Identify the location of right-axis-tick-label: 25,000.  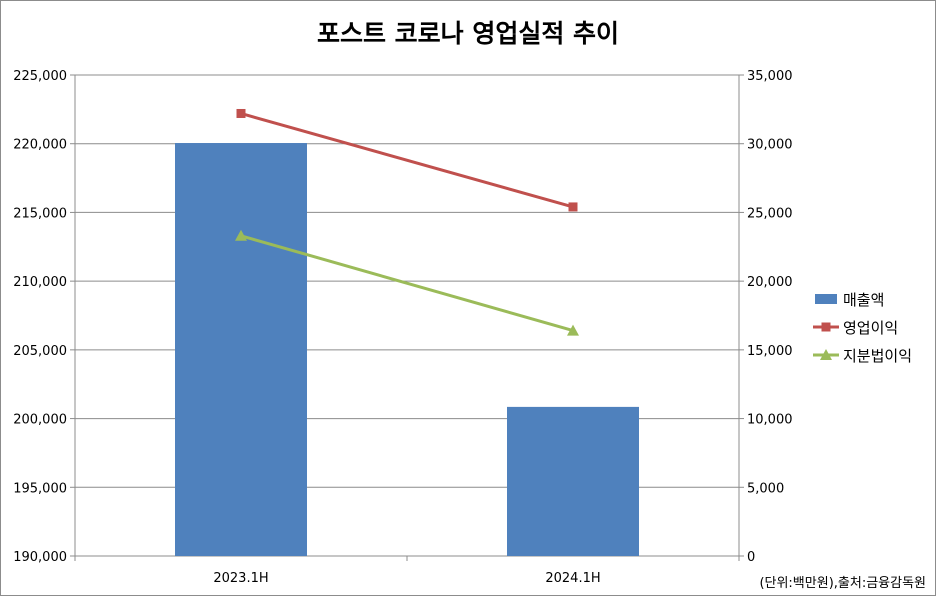
(770, 213).